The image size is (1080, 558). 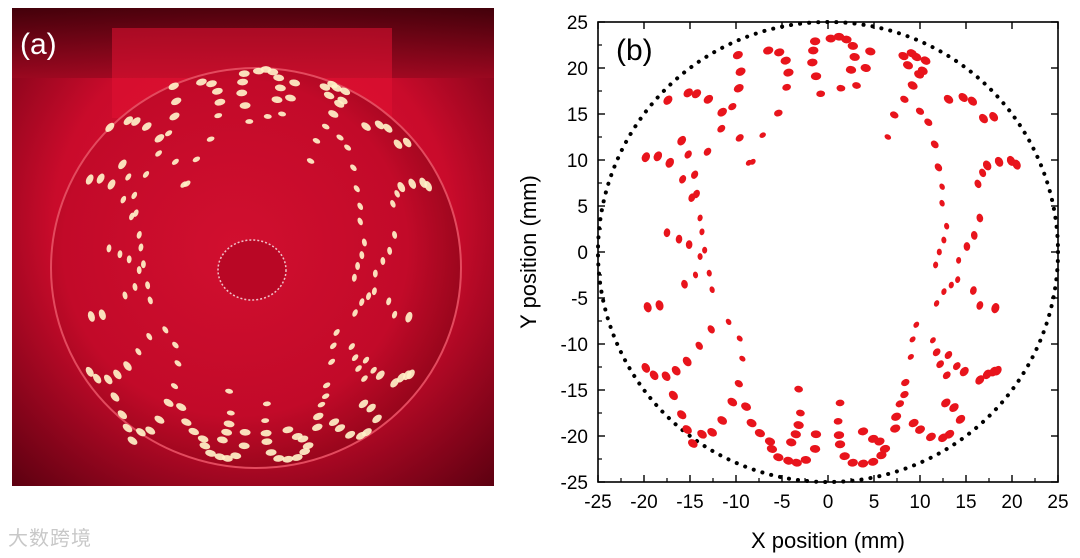 What do you see at coordinates (38, 44) in the screenshot?
I see `panel-a-label: (a)` at bounding box center [38, 44].